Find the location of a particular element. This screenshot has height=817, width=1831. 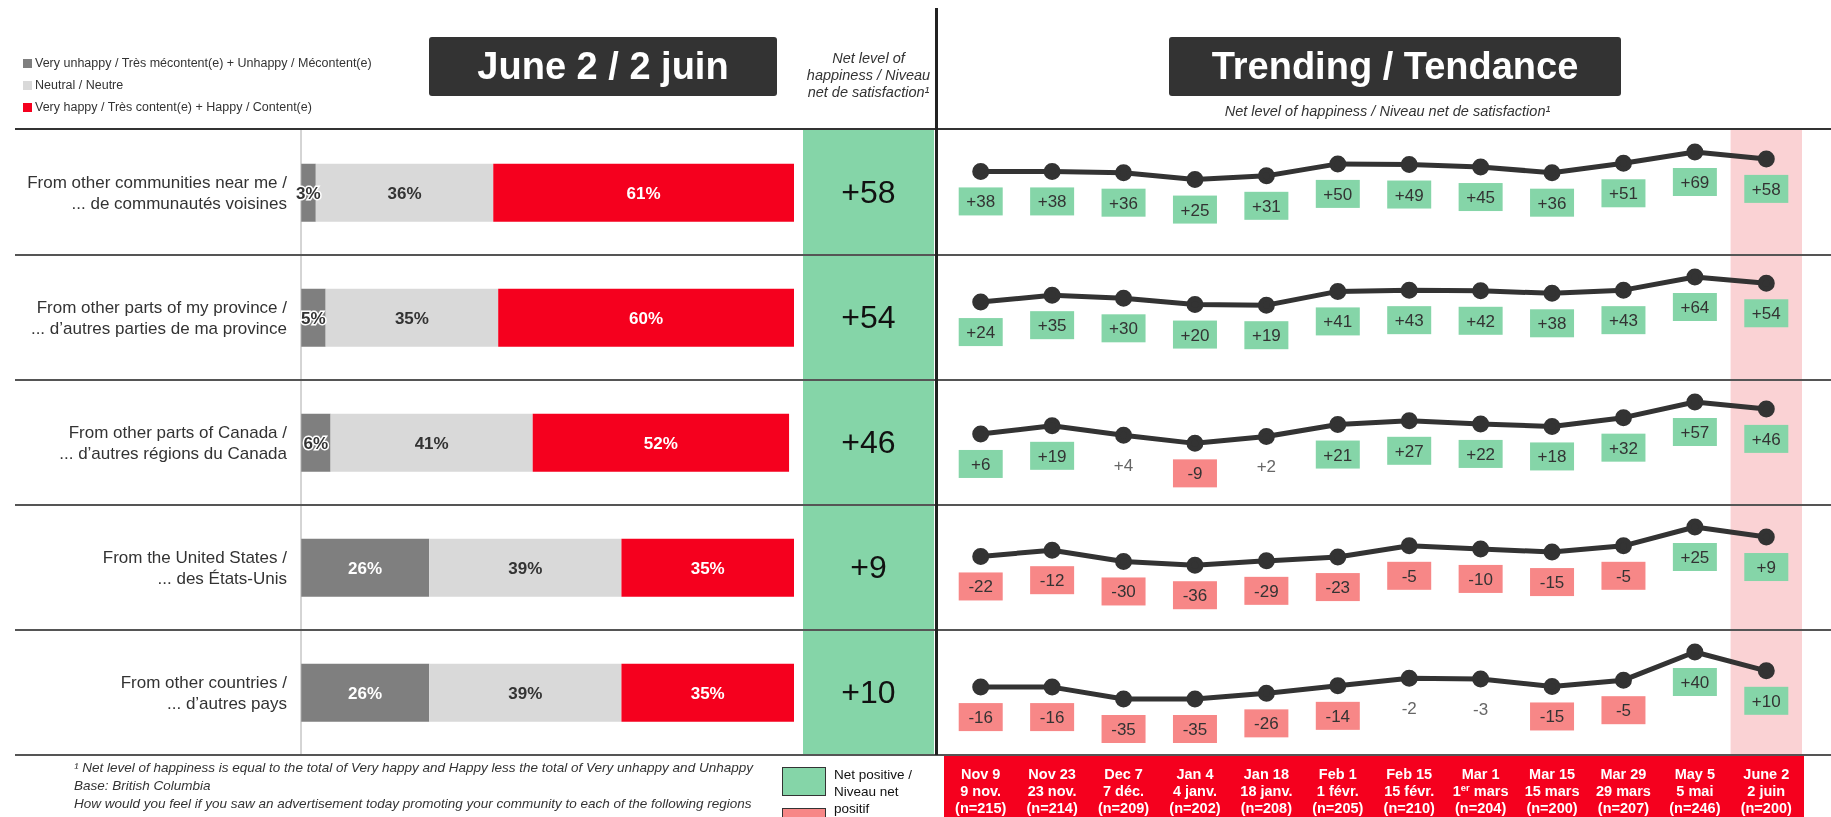

x-tick-label: Jan 4 4 janv. (n=202) is located at coordinates (1195, 791).